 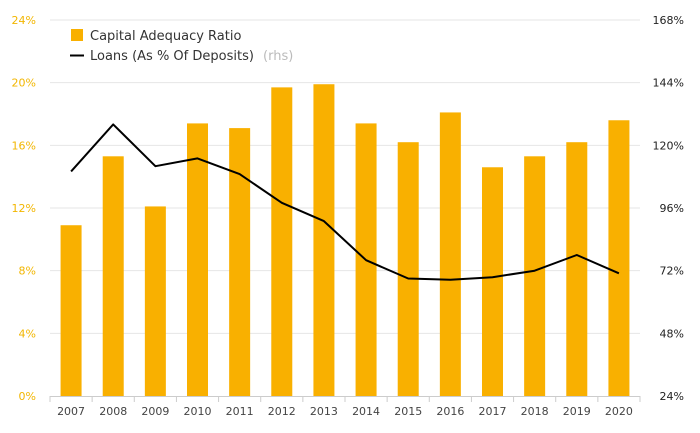 What do you see at coordinates (155, 411) in the screenshot?
I see `x-tick-label: 2009` at bounding box center [155, 411].